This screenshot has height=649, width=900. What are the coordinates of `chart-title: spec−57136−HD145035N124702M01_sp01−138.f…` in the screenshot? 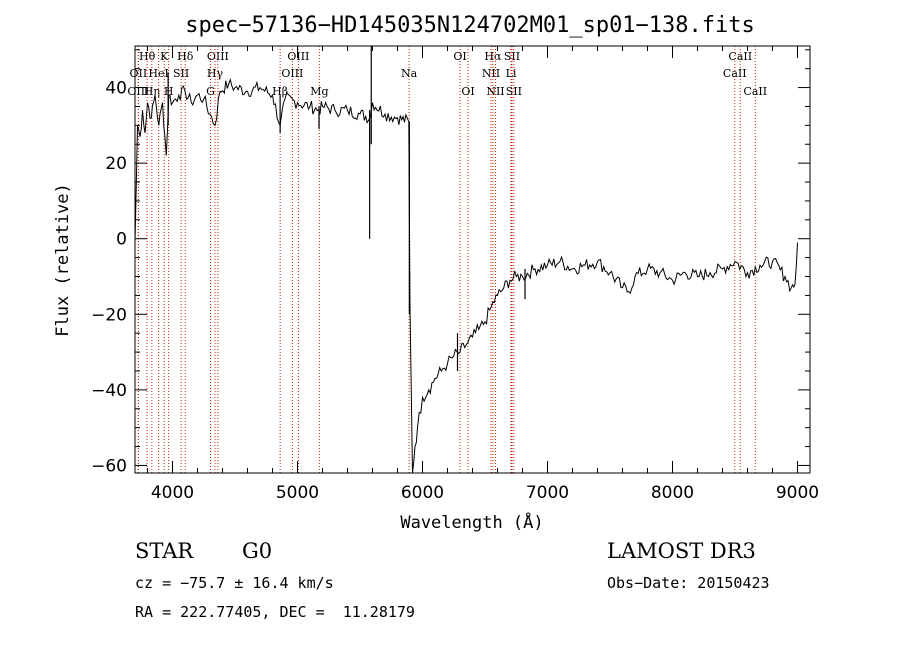 It's located at (470, 25).